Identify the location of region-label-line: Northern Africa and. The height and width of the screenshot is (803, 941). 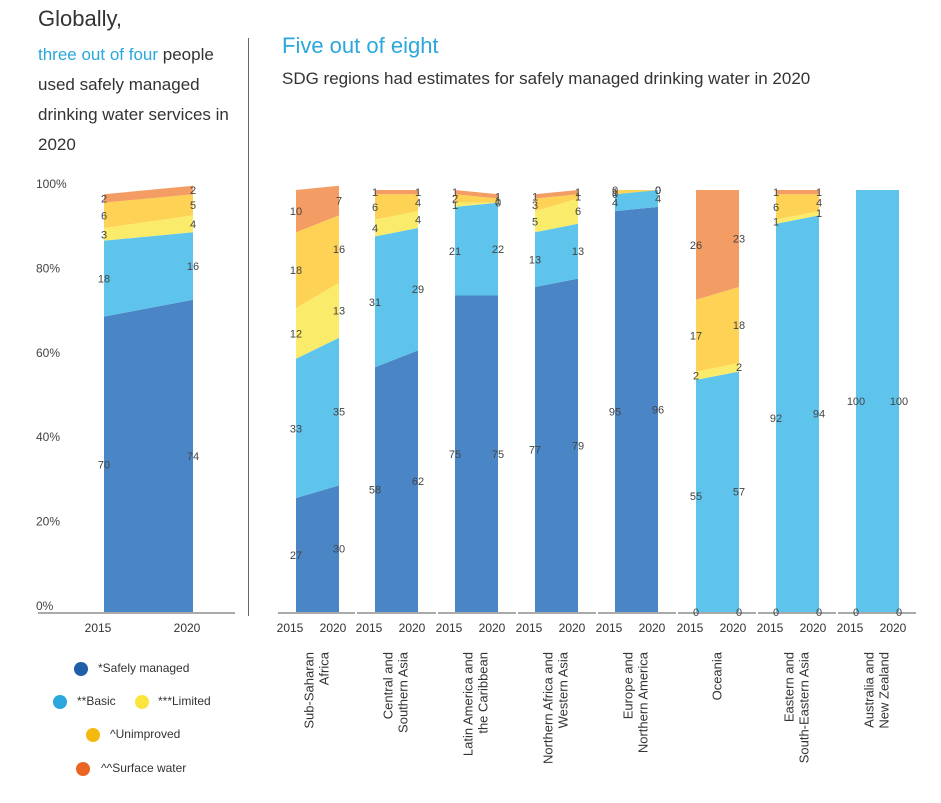
(548, 708).